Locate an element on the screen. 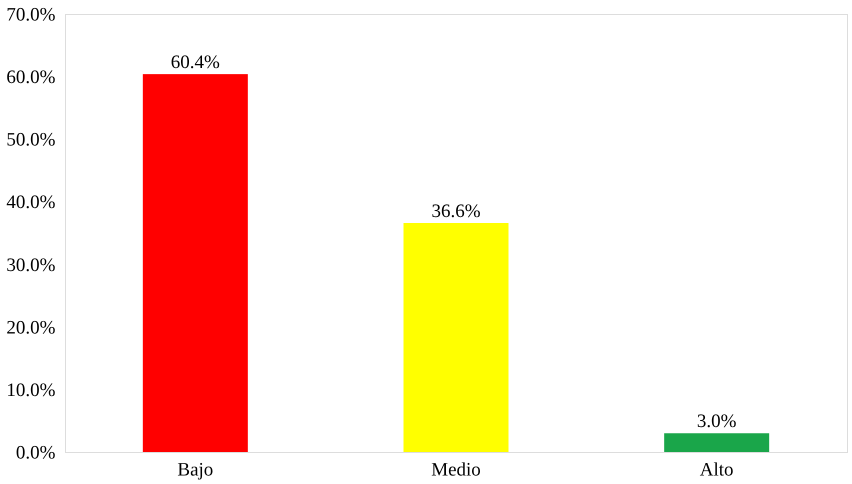 The width and height of the screenshot is (852, 484). y-tick-label: 70.0% is located at coordinates (31, 15).